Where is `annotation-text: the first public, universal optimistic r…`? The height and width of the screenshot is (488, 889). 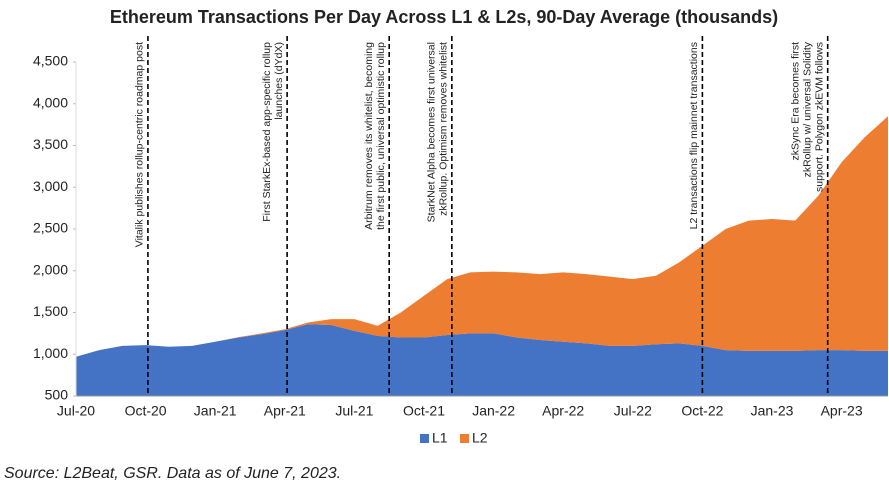 annotation-text: the first public, universal optimistic r… is located at coordinates (381, 136).